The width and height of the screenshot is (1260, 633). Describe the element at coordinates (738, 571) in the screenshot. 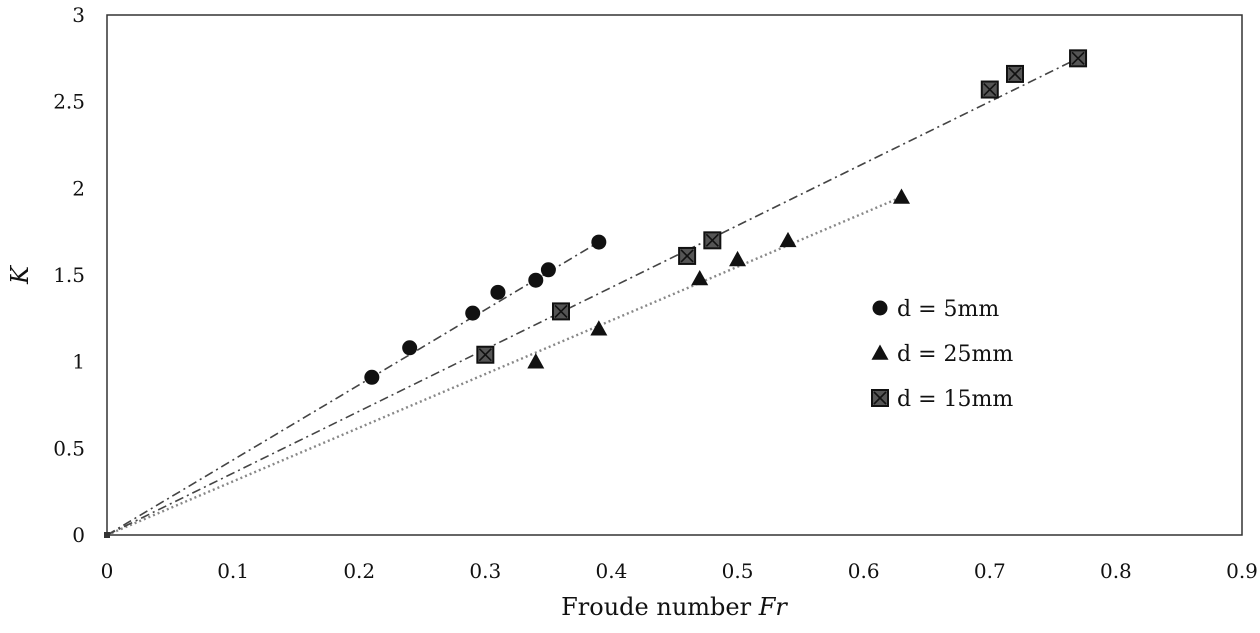

I see `x-tick-label: 0.5` at that location.